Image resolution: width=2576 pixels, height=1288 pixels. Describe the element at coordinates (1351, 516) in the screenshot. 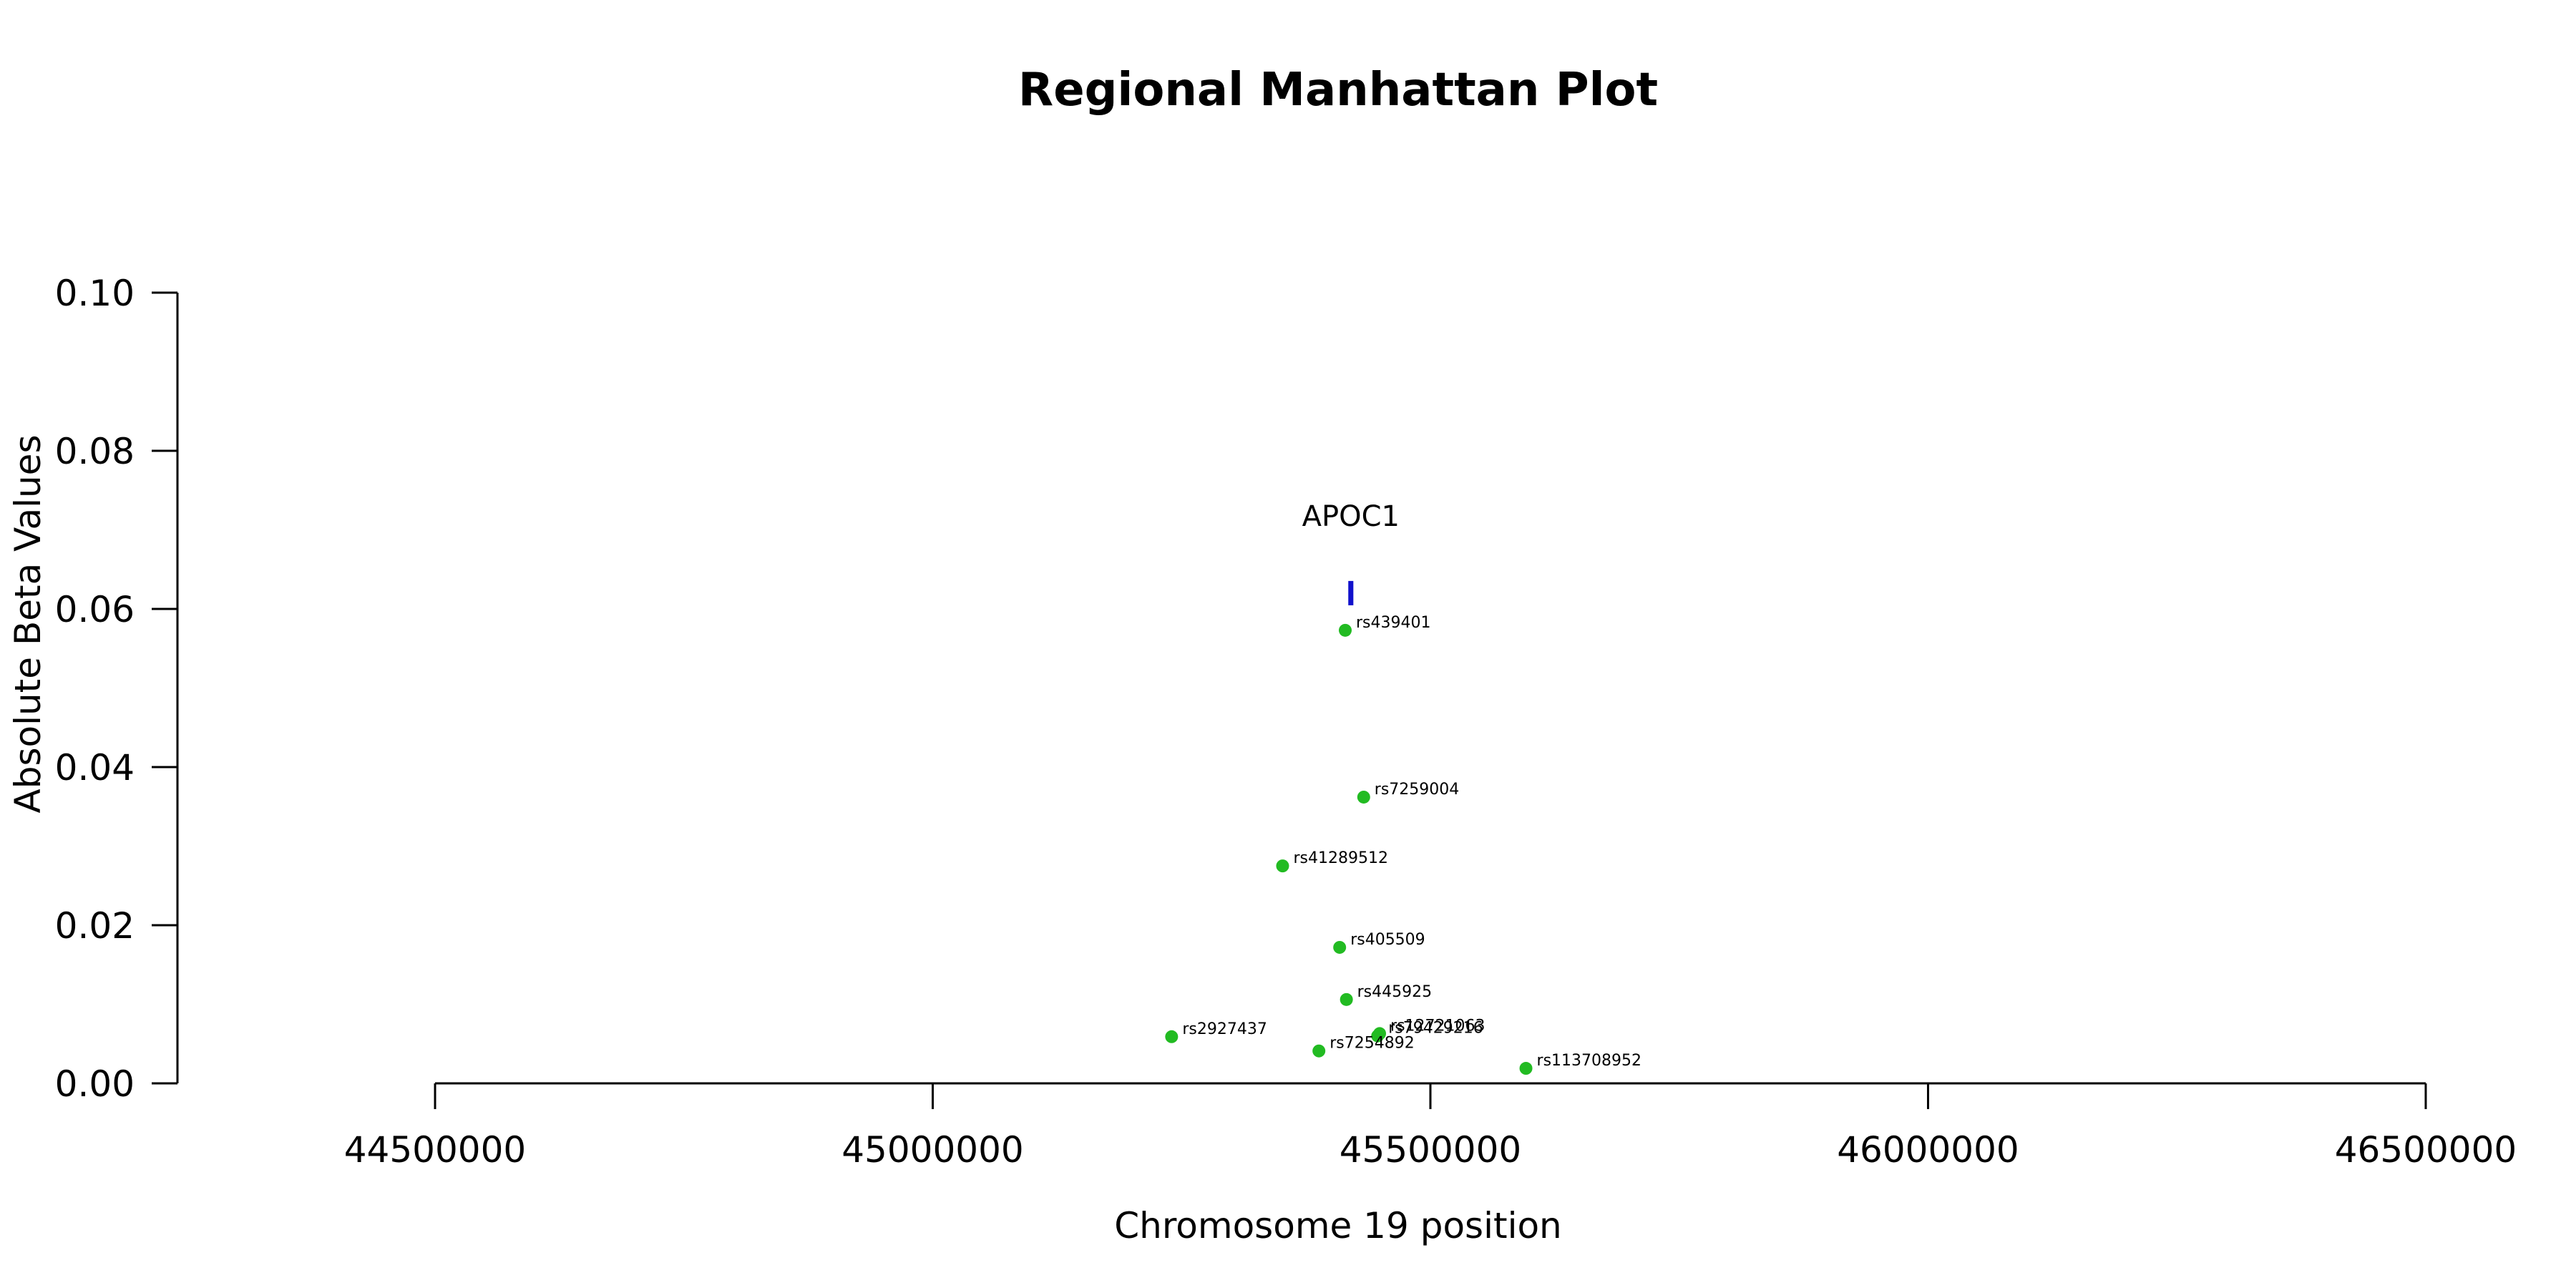

I see `gene-label: APOC1` at that location.